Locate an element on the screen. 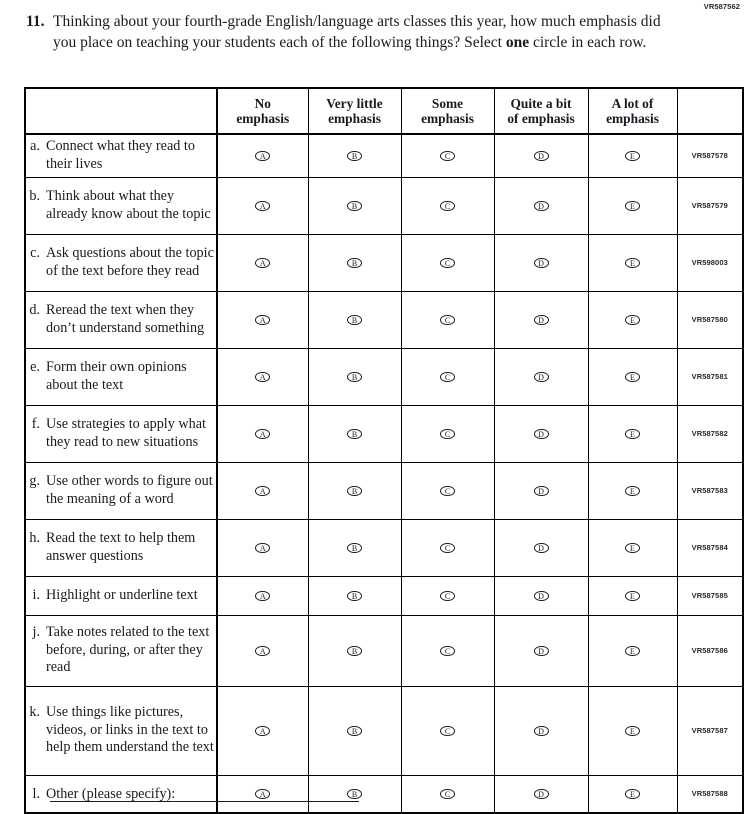 This screenshot has width=744, height=814. other-write-in-field is located at coordinates (204, 801).